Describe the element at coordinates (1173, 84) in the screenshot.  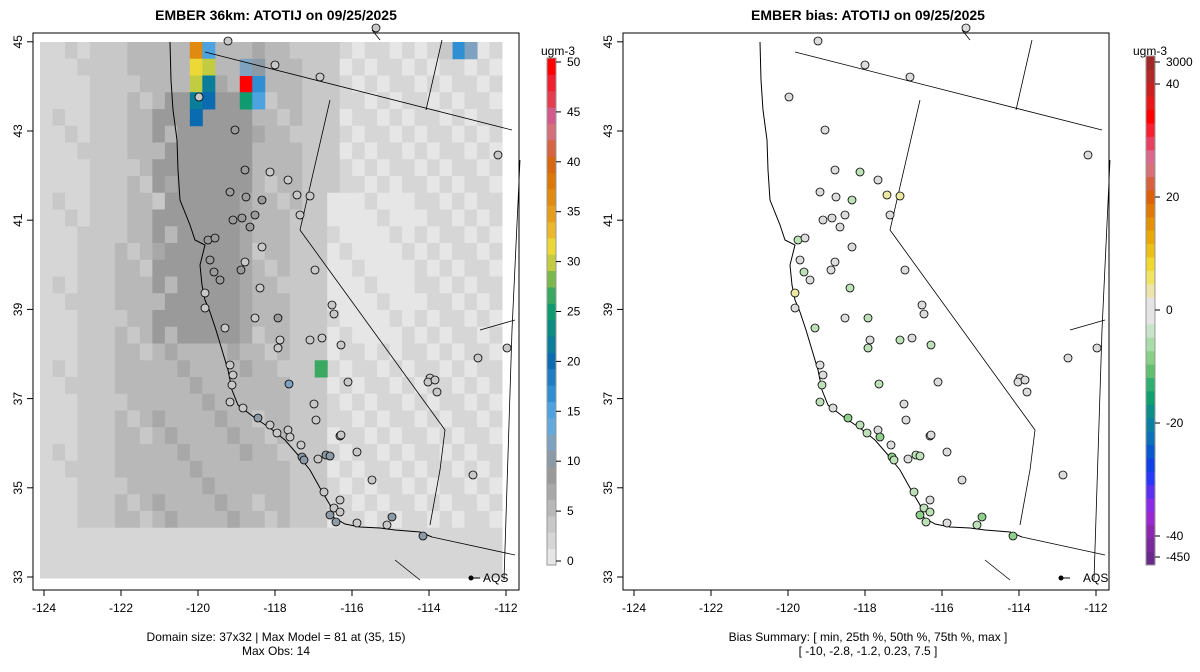
I see `colorbar-tick-label: 40` at that location.